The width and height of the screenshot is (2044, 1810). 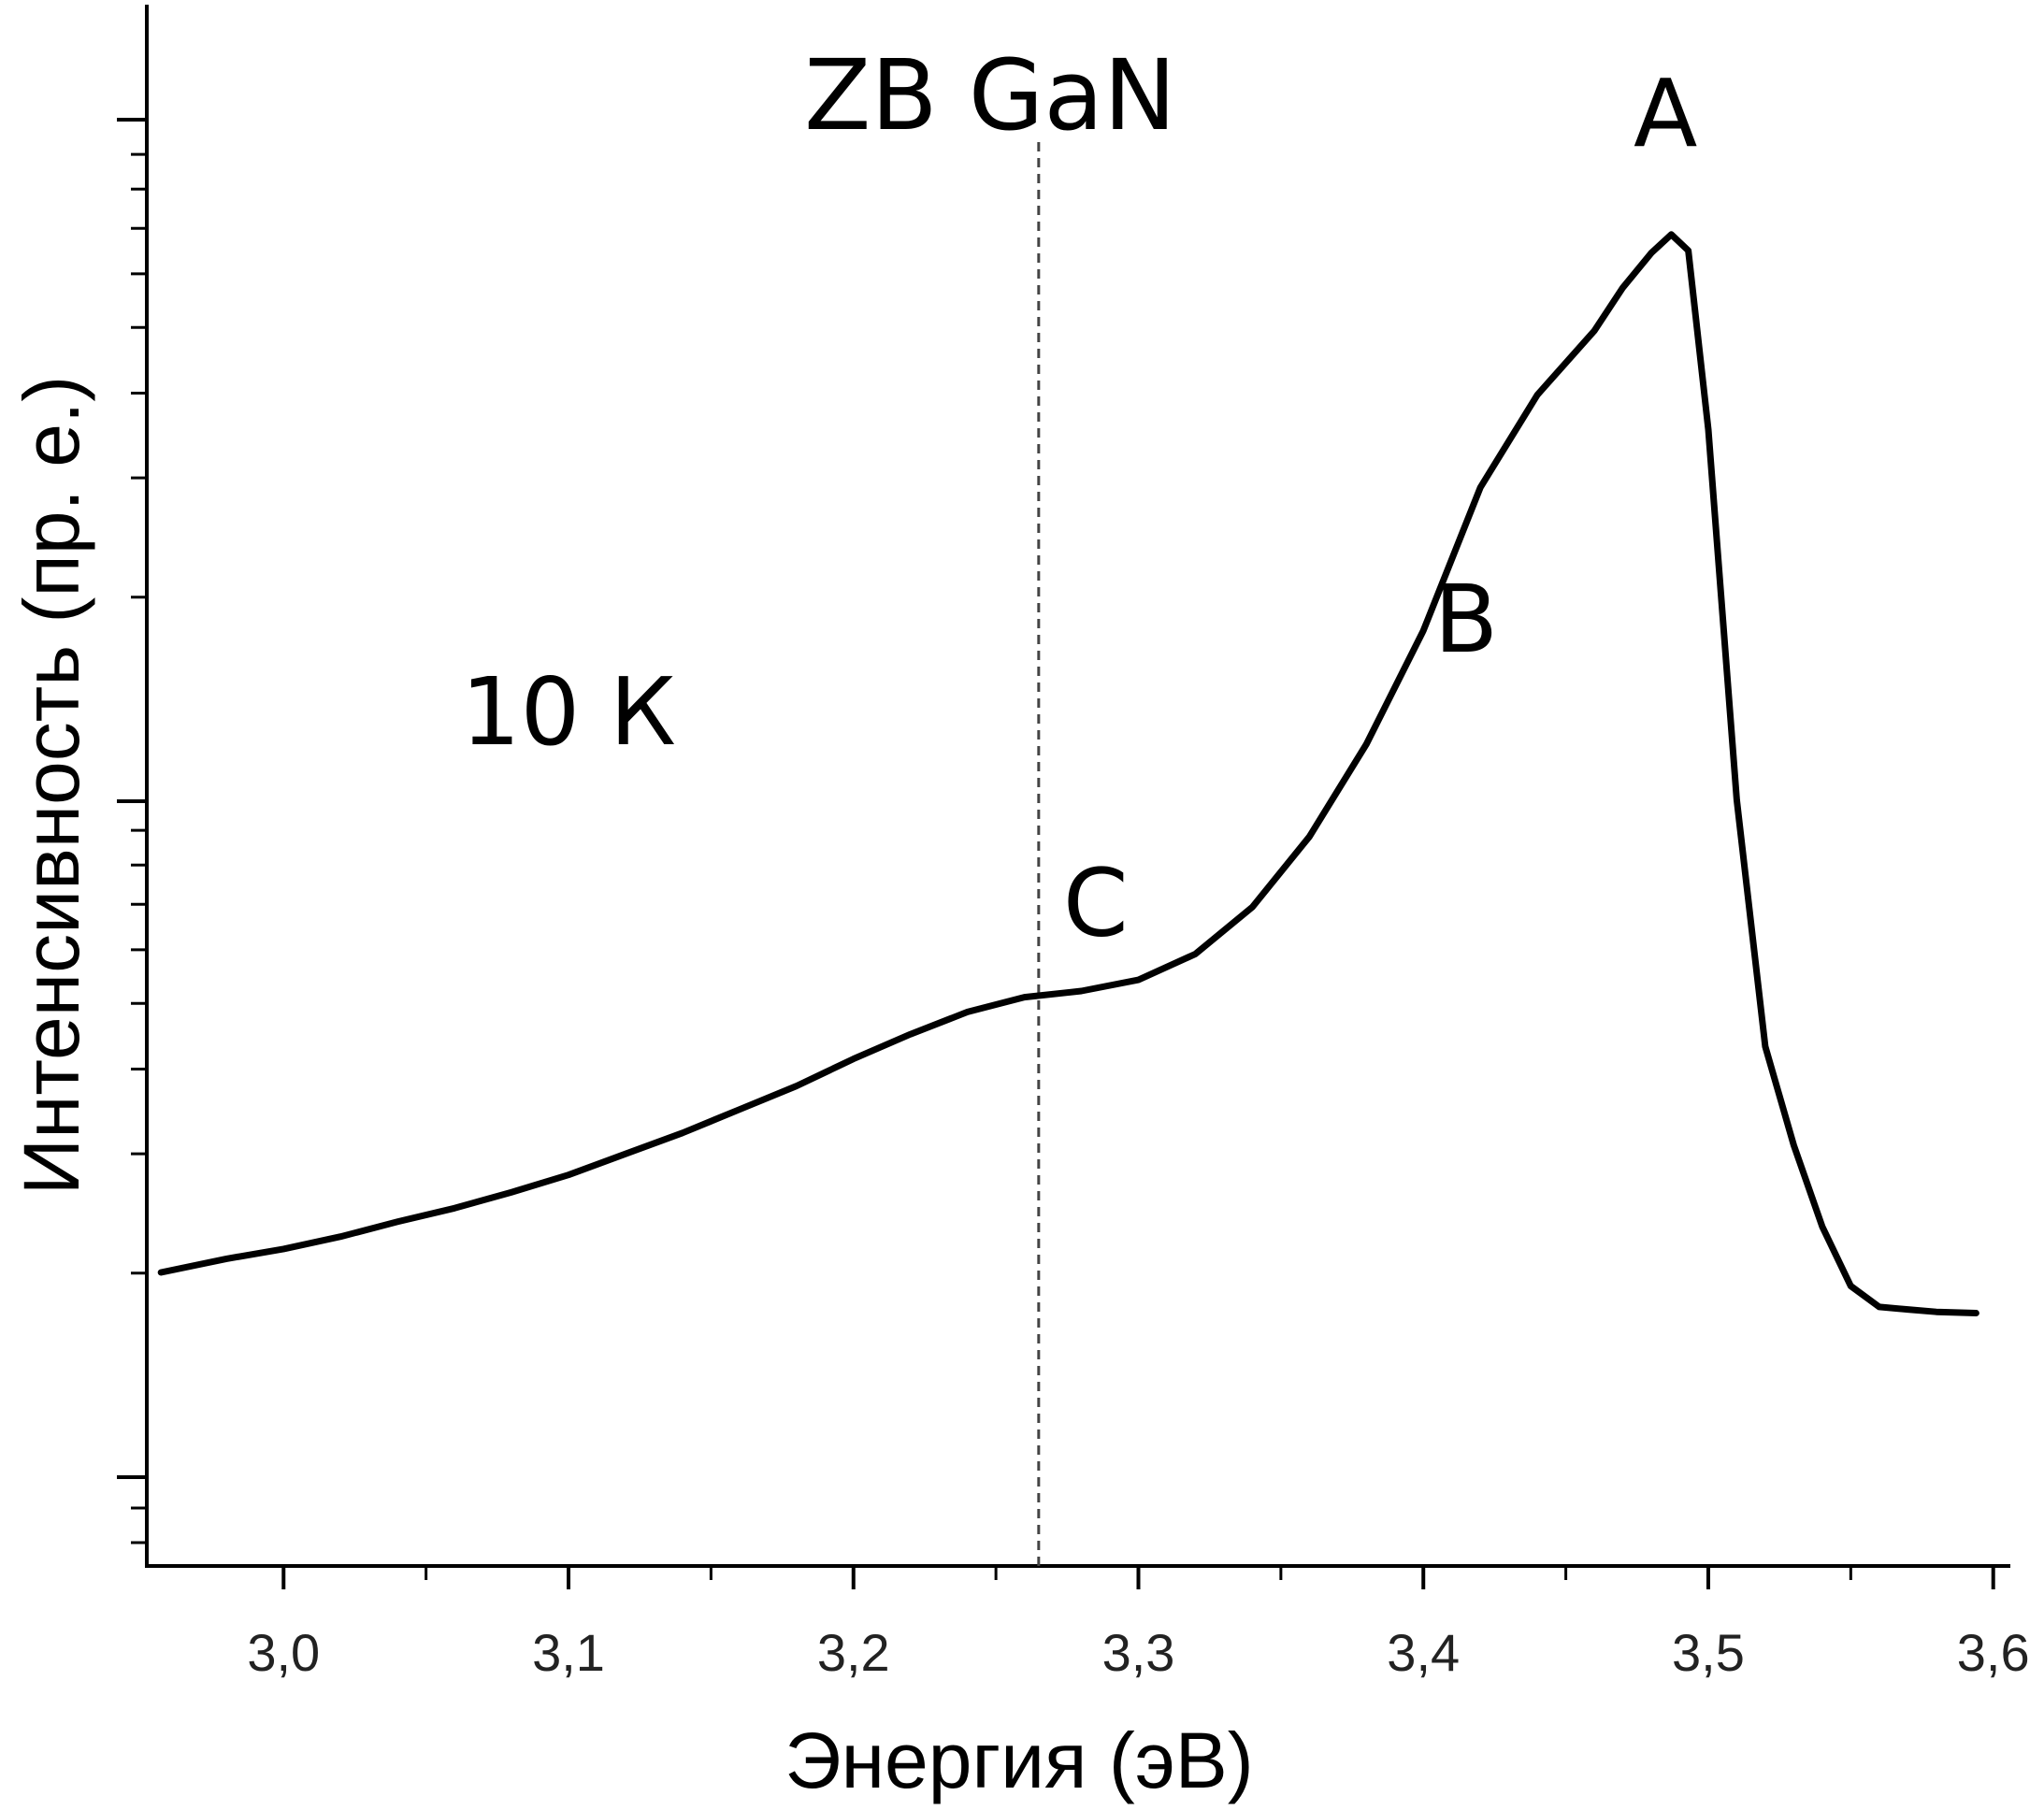 What do you see at coordinates (1096, 904) in the screenshot?
I see `peak-label-c: C` at bounding box center [1096, 904].